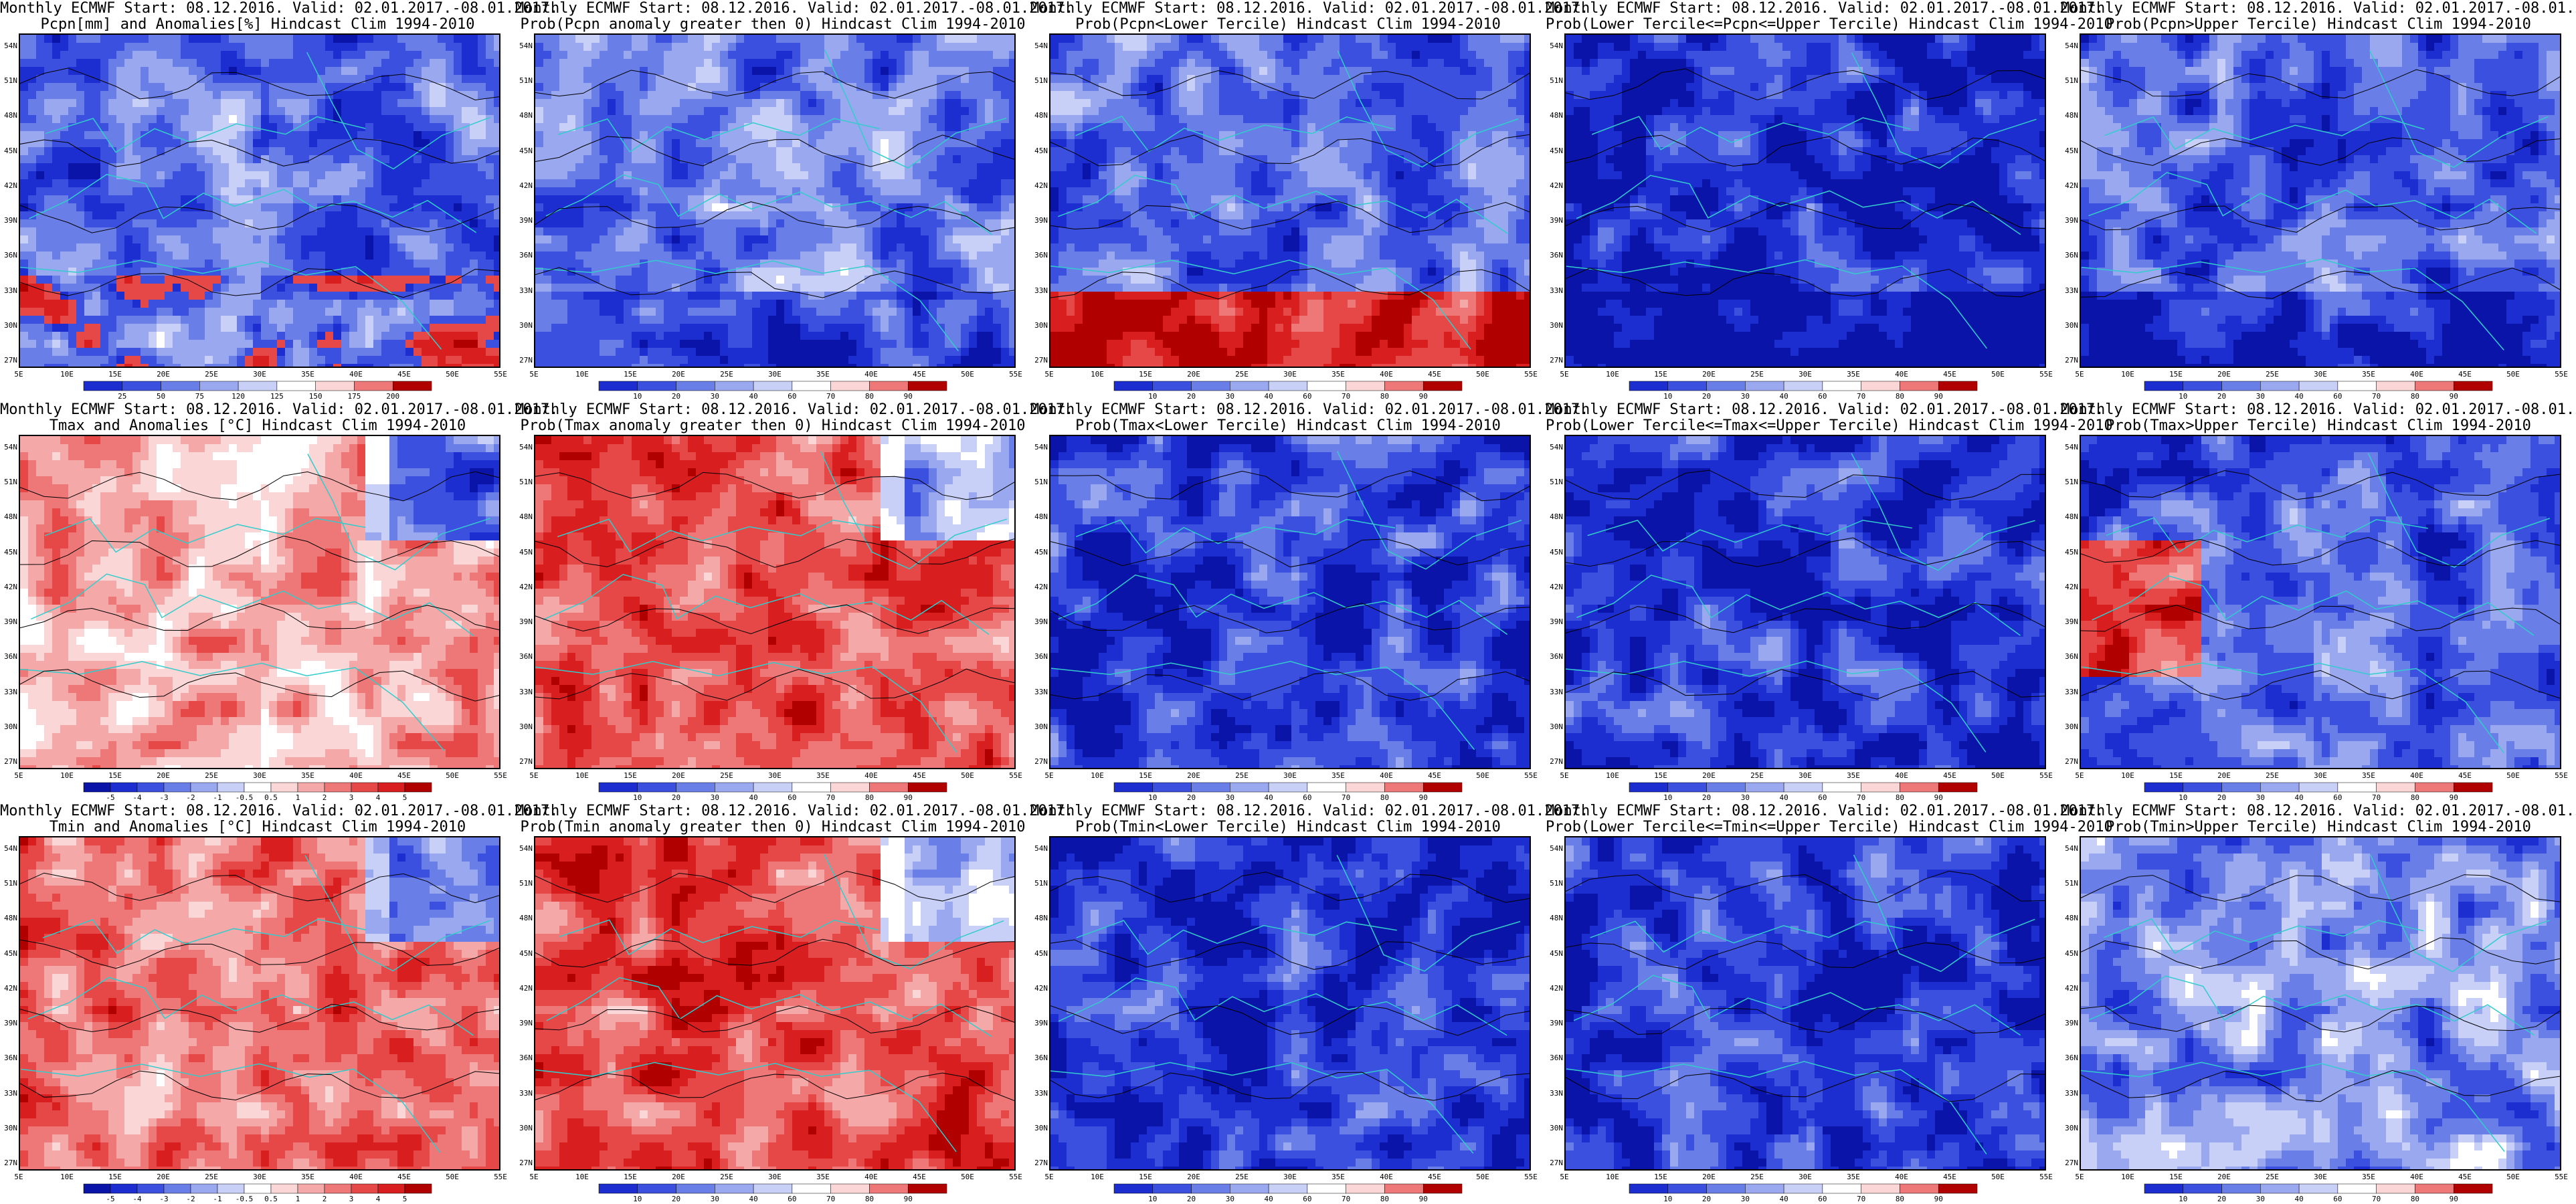 The height and width of the screenshot is (1204, 2576). I want to click on colorbar-tick-label: 175, so click(354, 396).